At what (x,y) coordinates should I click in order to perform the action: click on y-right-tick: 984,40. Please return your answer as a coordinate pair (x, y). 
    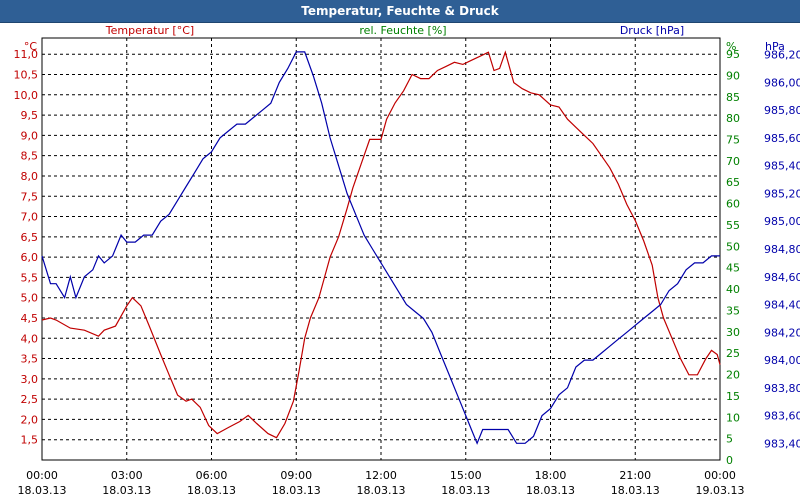
    Looking at the image, I should click on (782, 305).